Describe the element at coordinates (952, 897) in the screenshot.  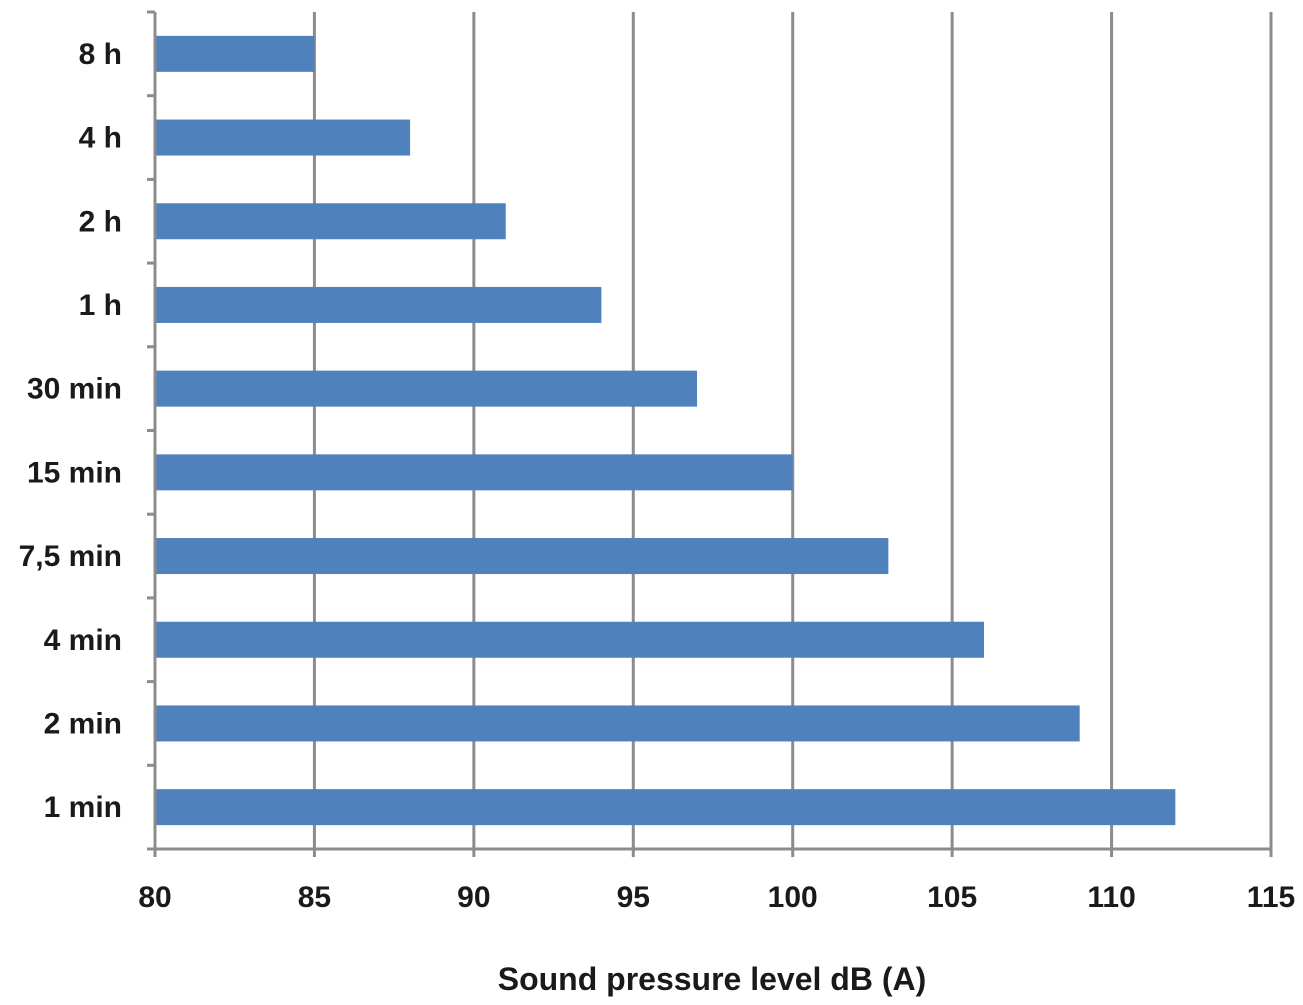
I see `x-tick-label: 105` at that location.